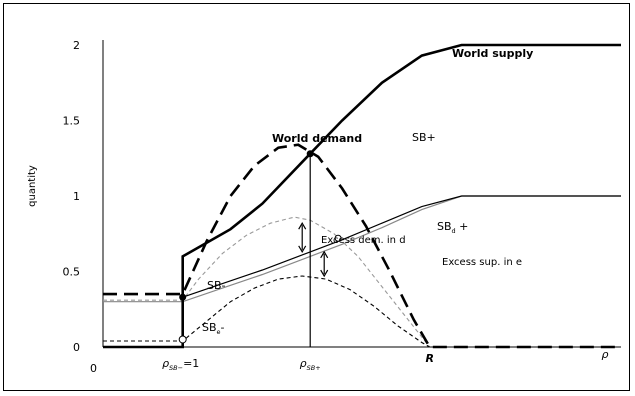 The height and width of the screenshot is (396, 635). I want to click on y-tick-label: 0.5, so click(72, 272).